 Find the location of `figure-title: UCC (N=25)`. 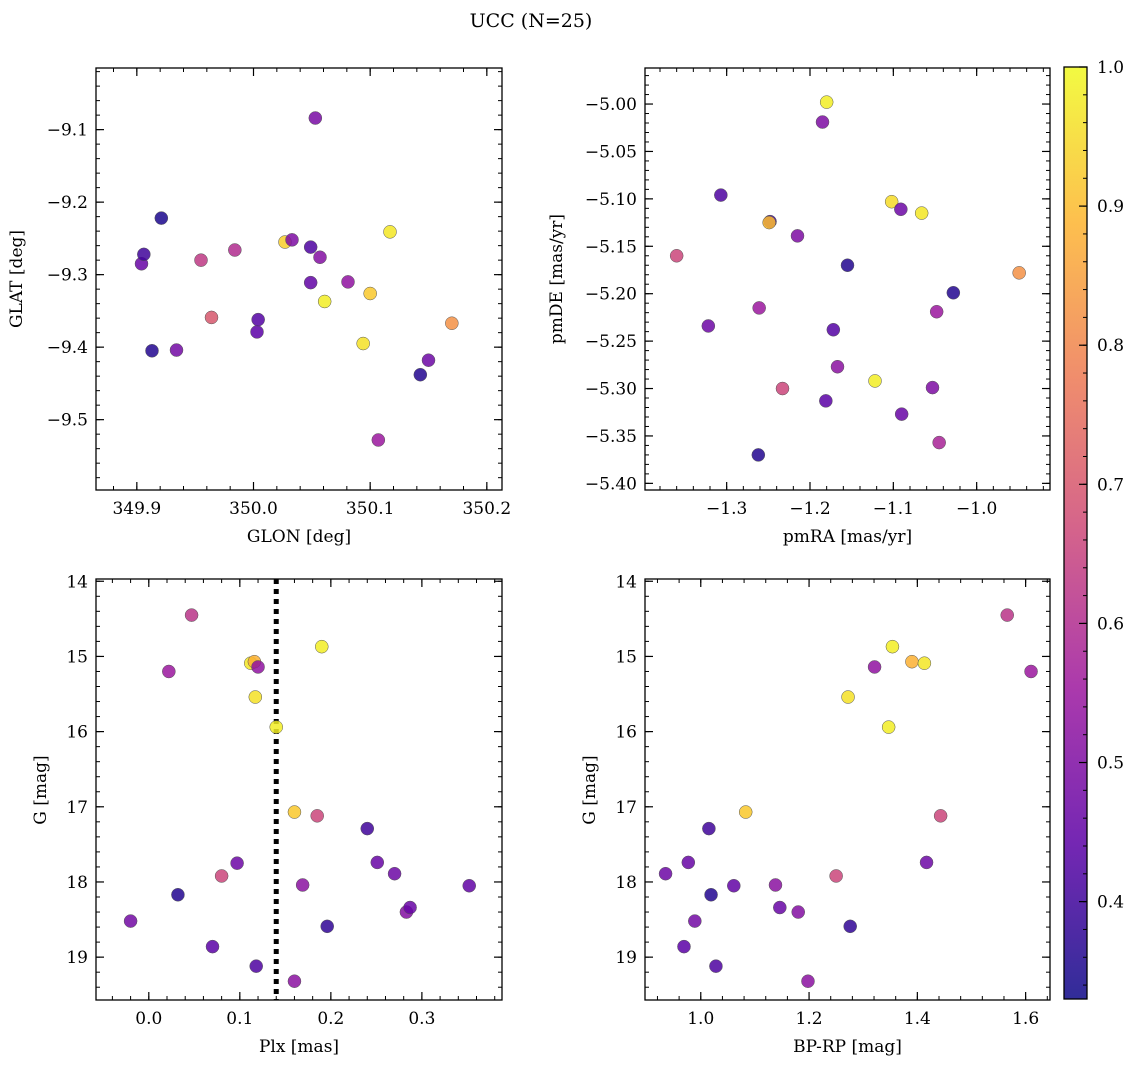

figure-title: UCC (N=25) is located at coordinates (531, 21).